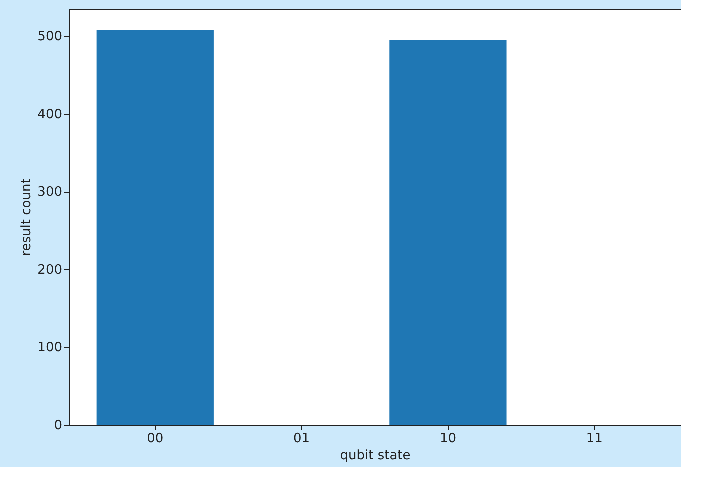 The width and height of the screenshot is (720, 483). I want to click on y-tick-label: 200, so click(50, 270).